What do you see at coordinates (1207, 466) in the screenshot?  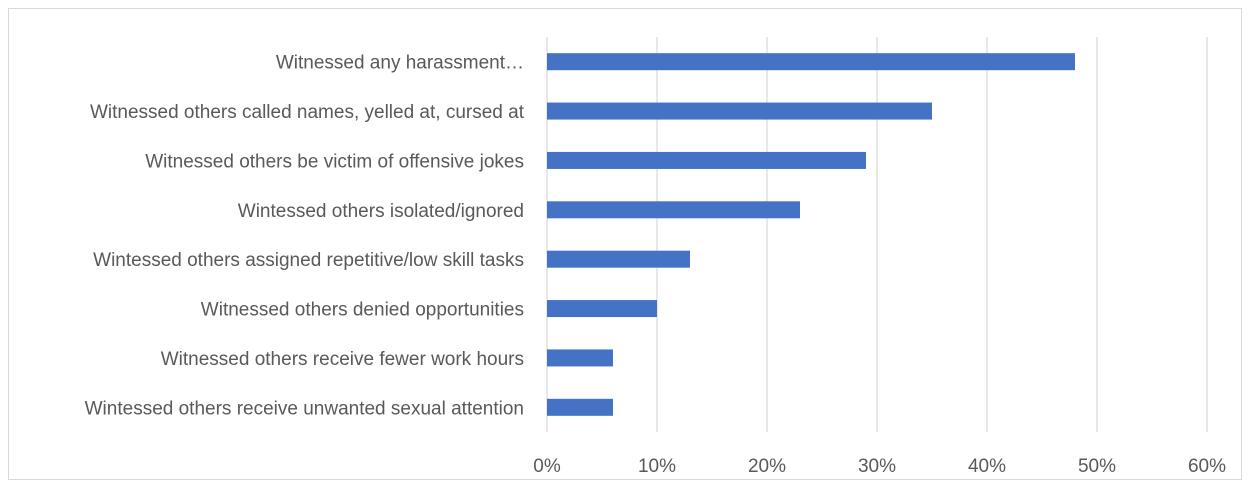 I see `x-tick-label: 60%` at bounding box center [1207, 466].